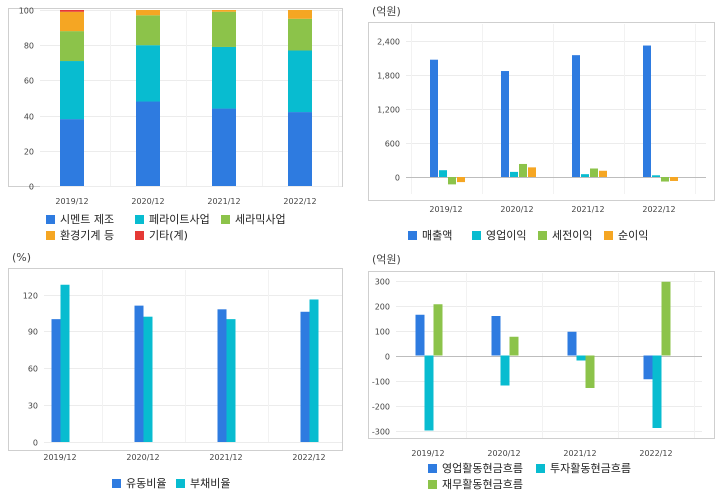 The width and height of the screenshot is (720, 496). I want to click on y-tick-label: 40, so click(29, 117).